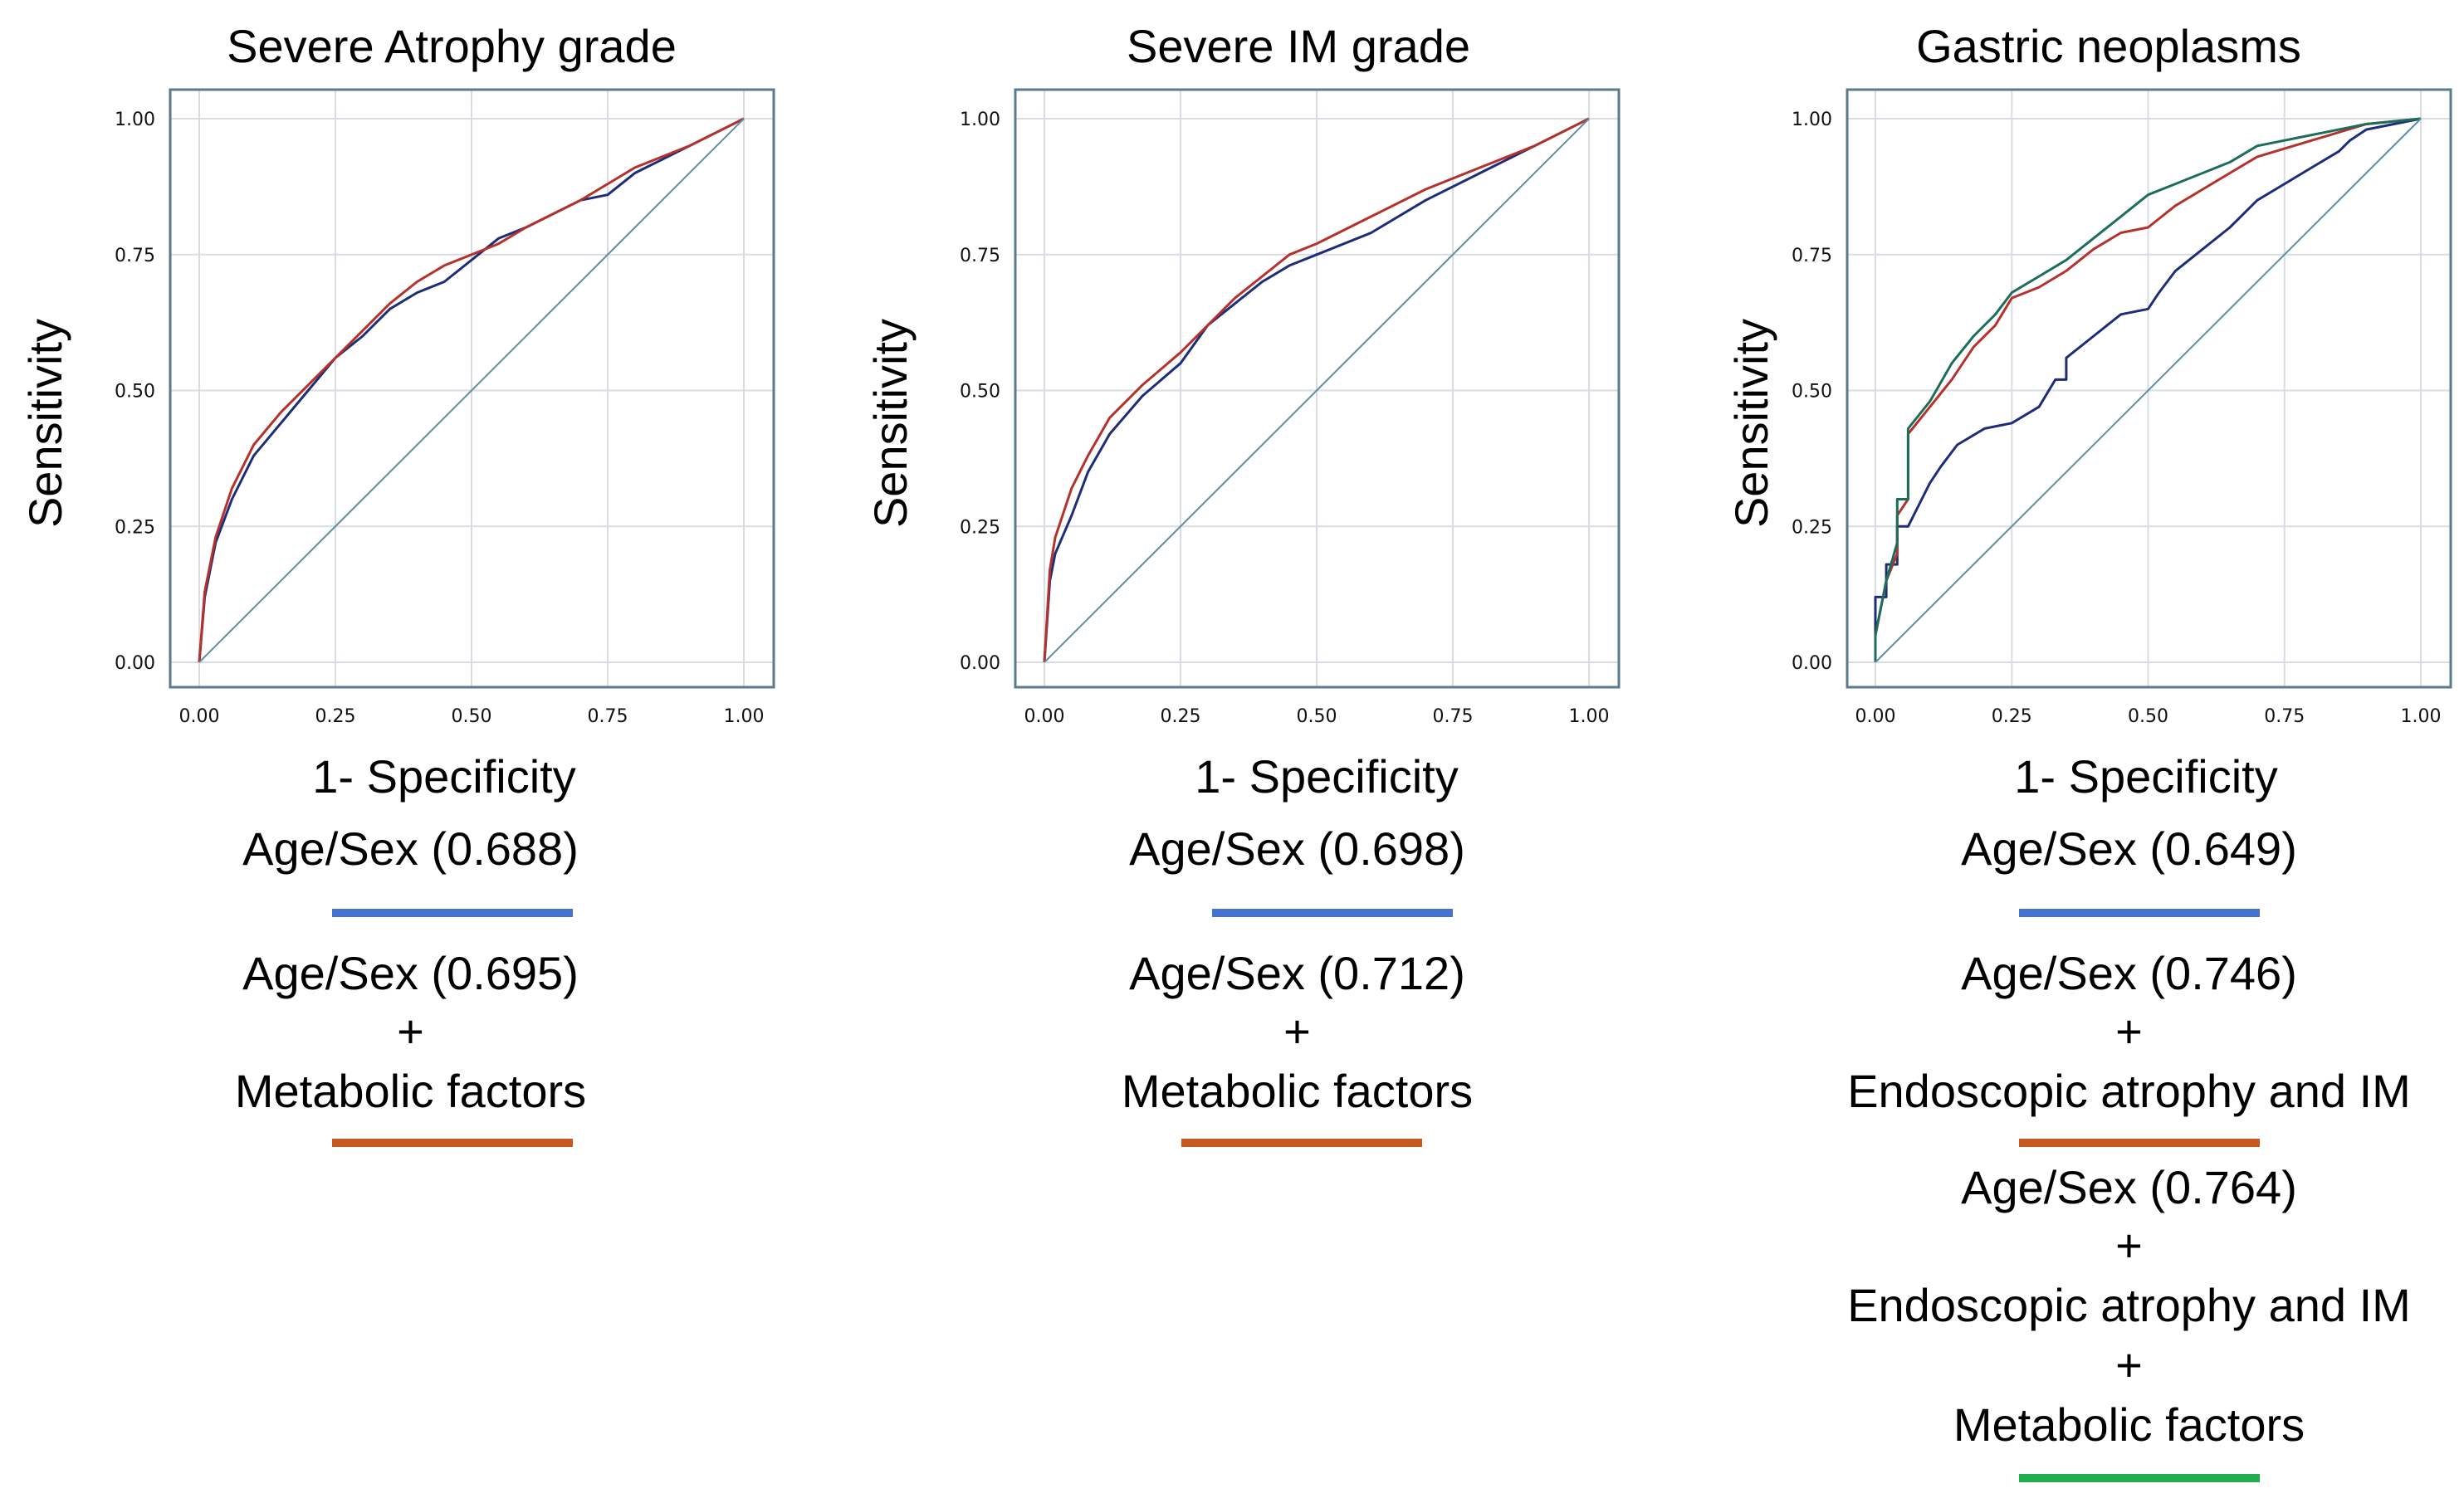 The height and width of the screenshot is (1503, 2464). What do you see at coordinates (2139, 1143) in the screenshot?
I see `legend-line-endoscopic` at bounding box center [2139, 1143].